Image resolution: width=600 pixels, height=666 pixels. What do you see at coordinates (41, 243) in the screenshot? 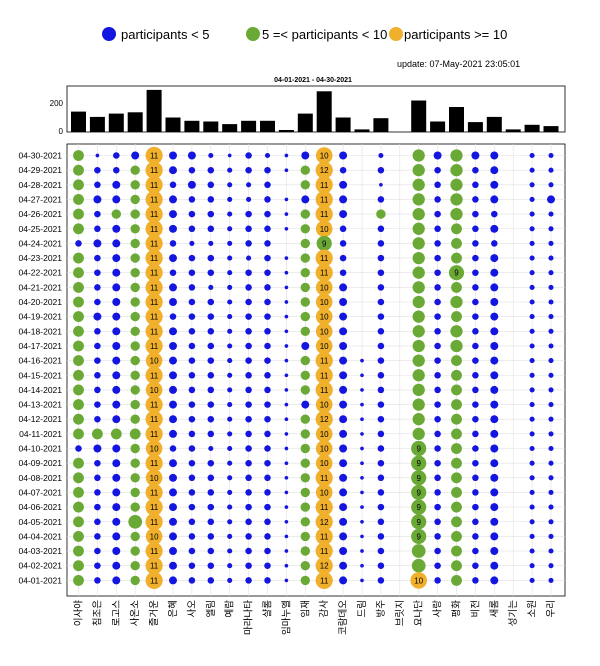
I see `date-label: 04-24-2021` at bounding box center [41, 243].